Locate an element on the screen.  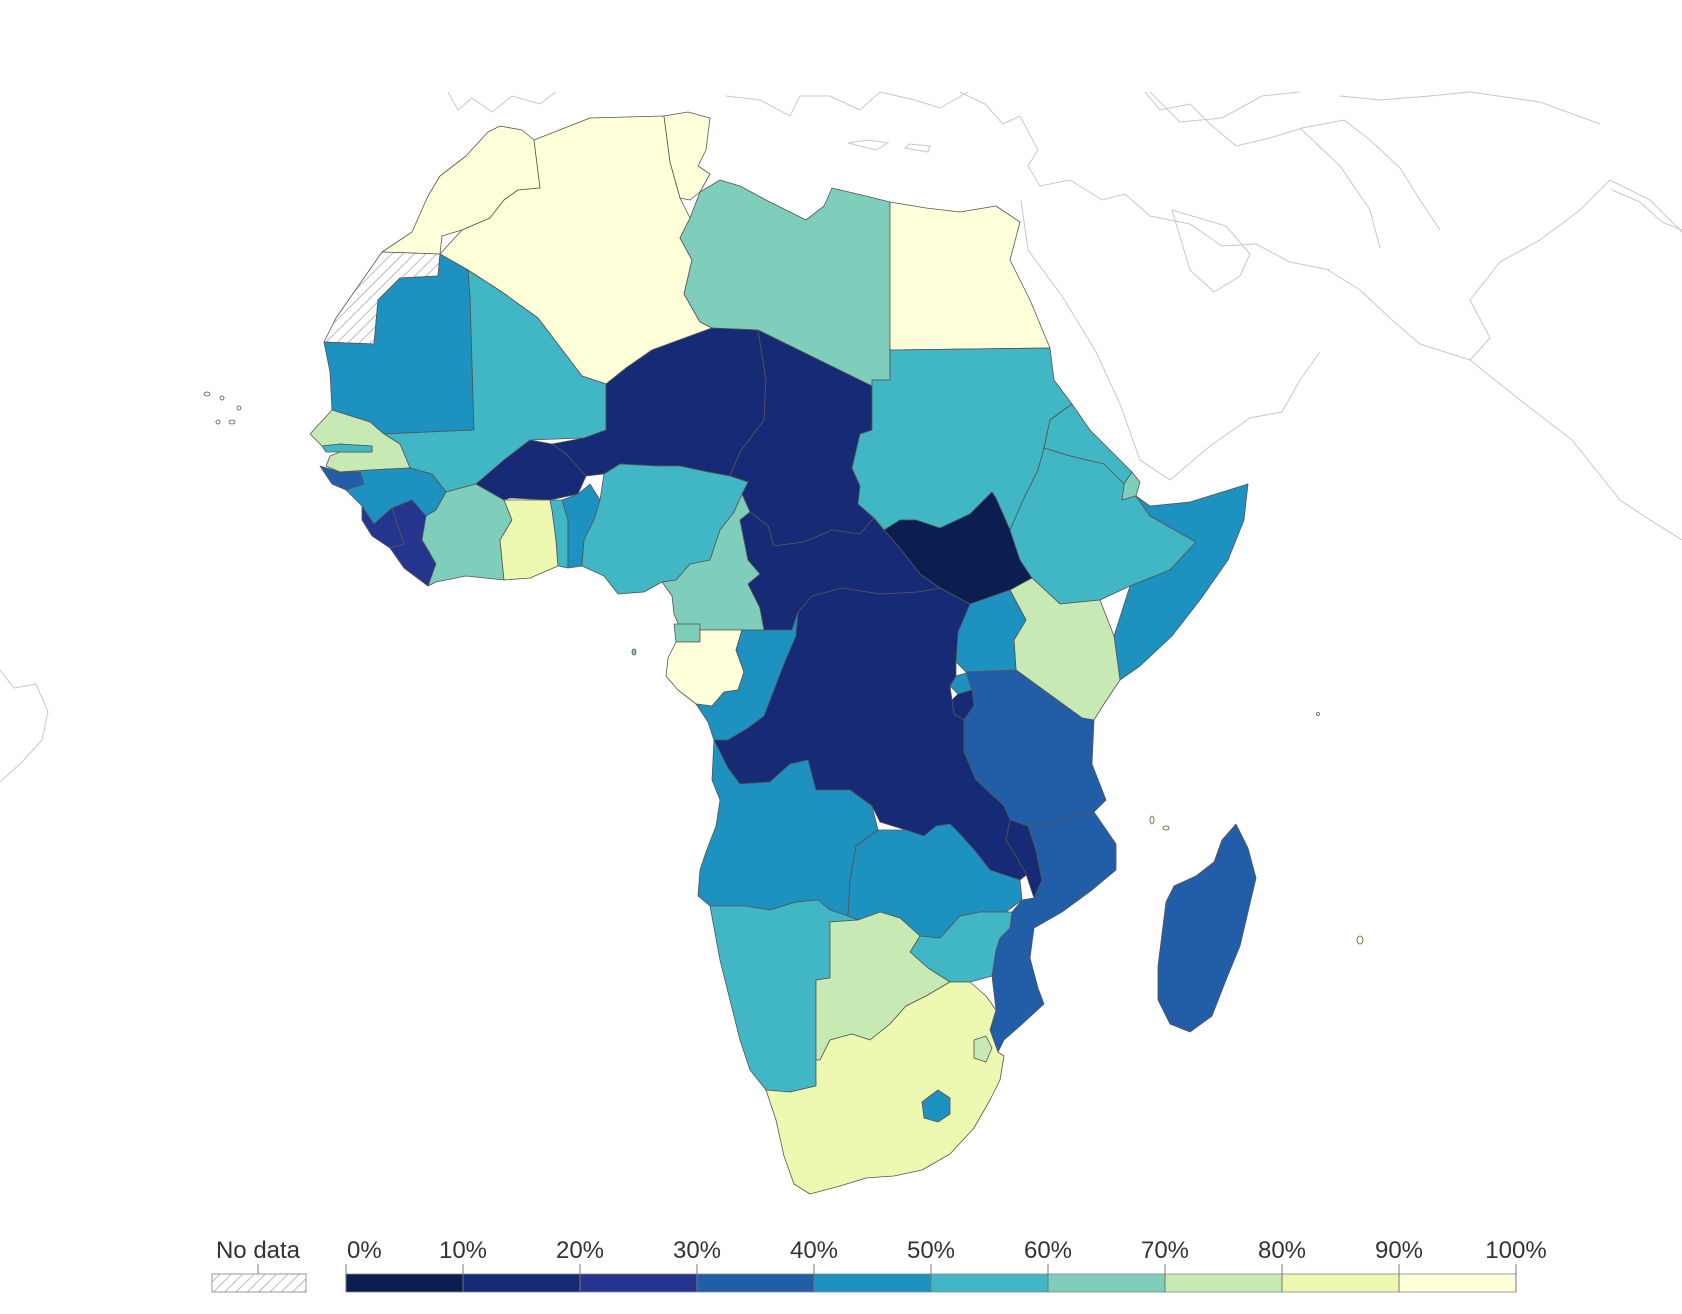
region-mauritania is located at coordinates (399, 344).